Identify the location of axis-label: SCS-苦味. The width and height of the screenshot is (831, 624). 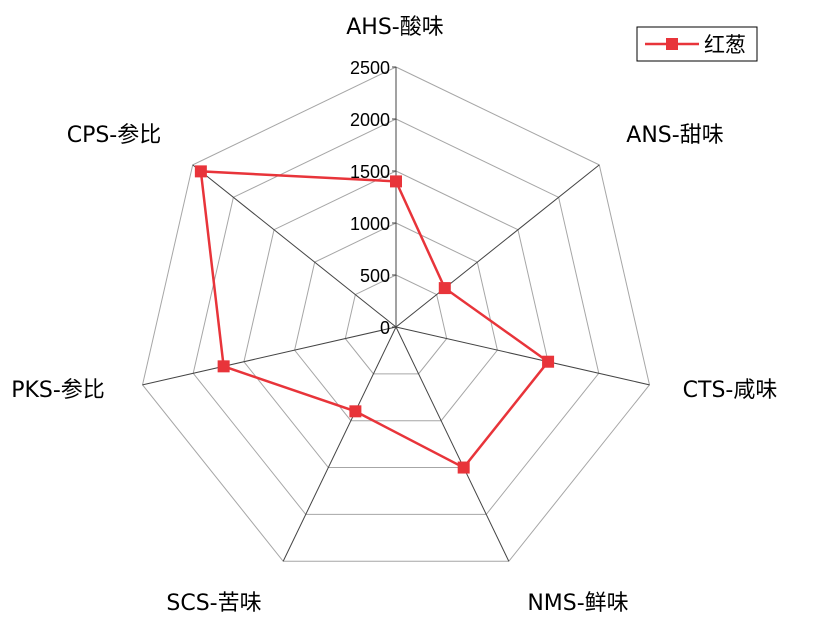
(213, 603).